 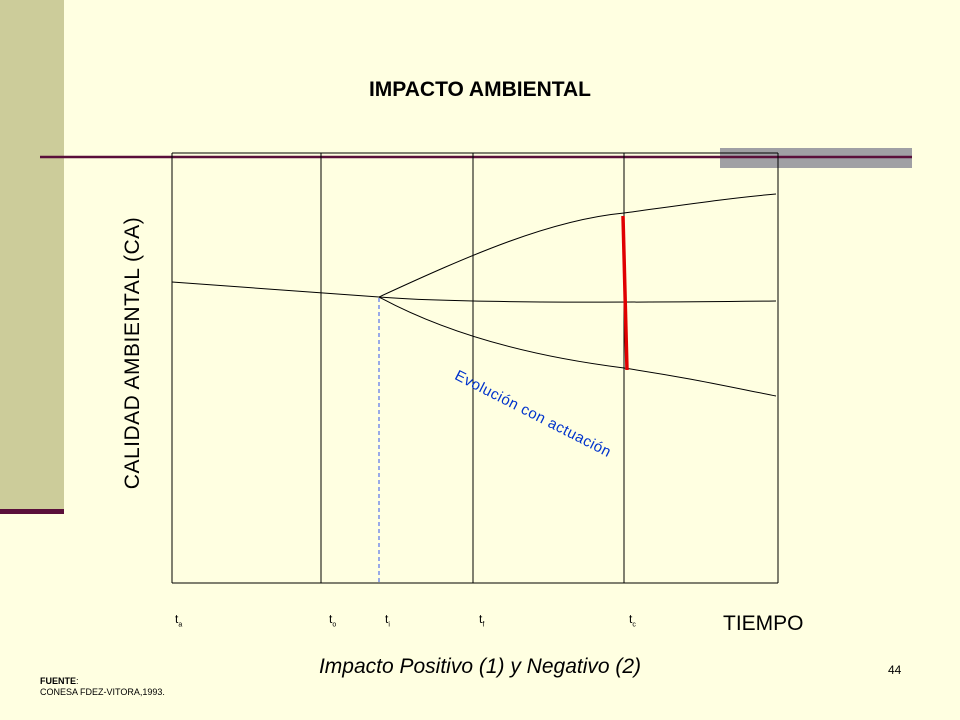 What do you see at coordinates (180, 625) in the screenshot?
I see `tick-ta-sub: a` at bounding box center [180, 625].